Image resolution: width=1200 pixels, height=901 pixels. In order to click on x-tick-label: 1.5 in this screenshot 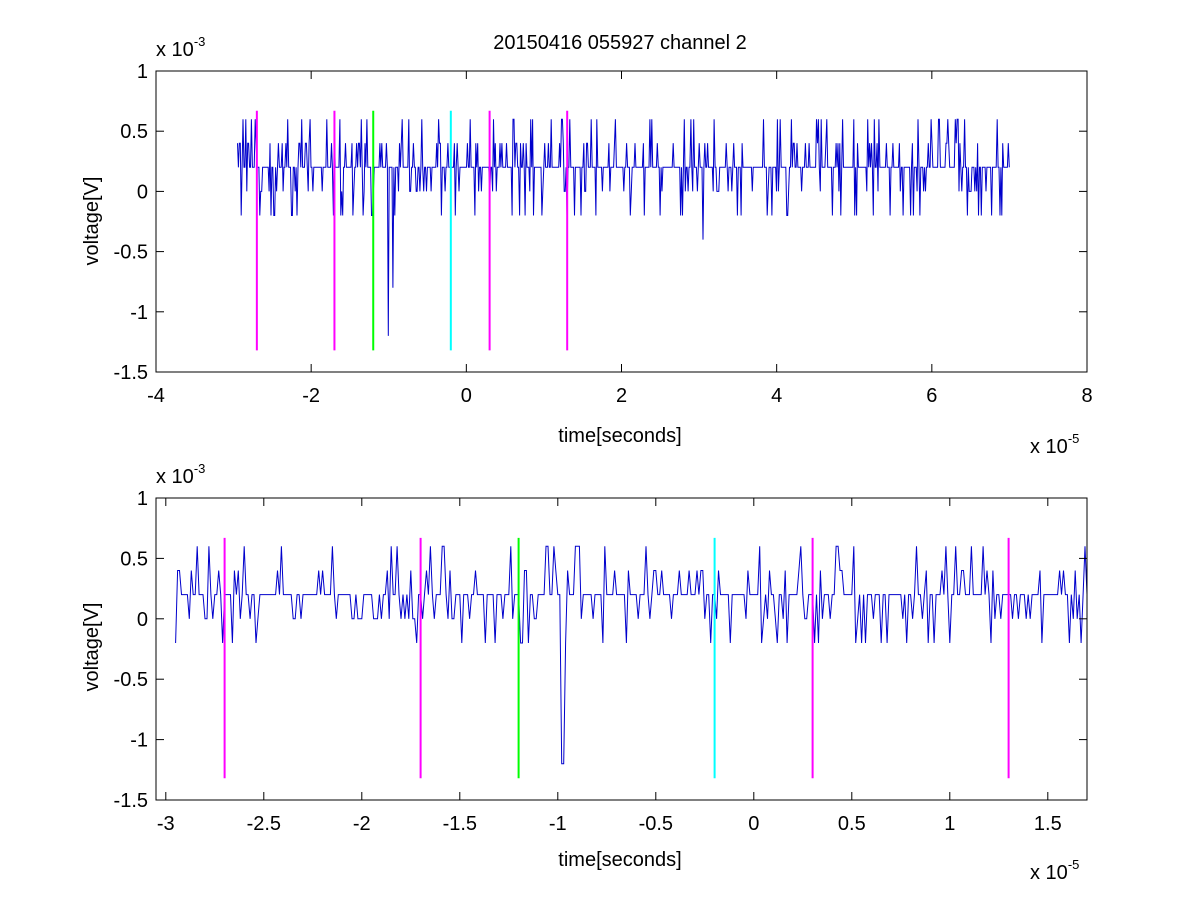, I will do `click(1048, 824)`.